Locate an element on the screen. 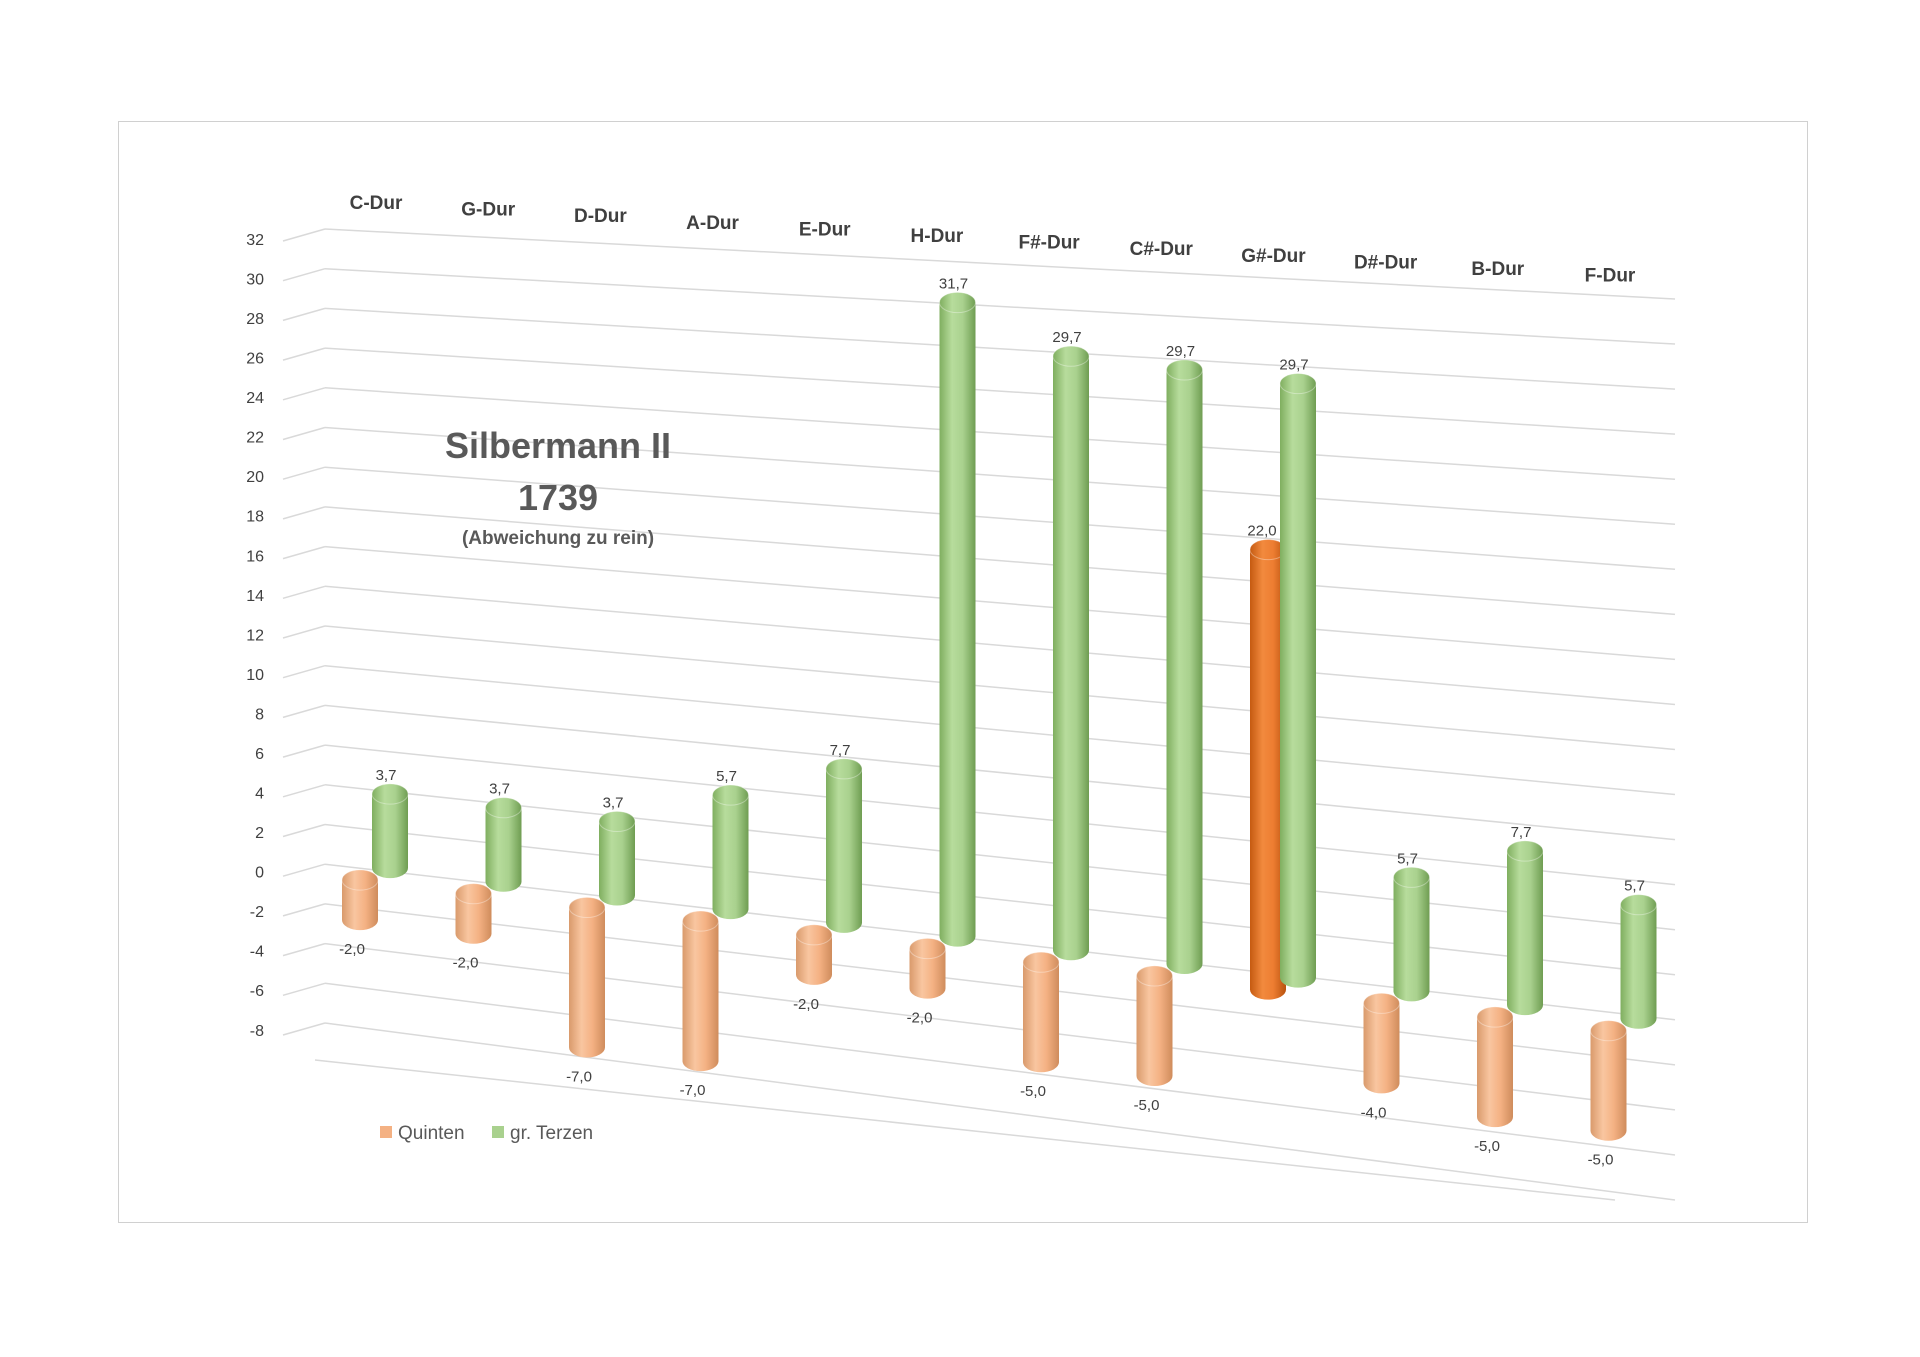 Image resolution: width=1920 pixels, height=1357 pixels. chart-title-year: 1739 is located at coordinates (558, 497).